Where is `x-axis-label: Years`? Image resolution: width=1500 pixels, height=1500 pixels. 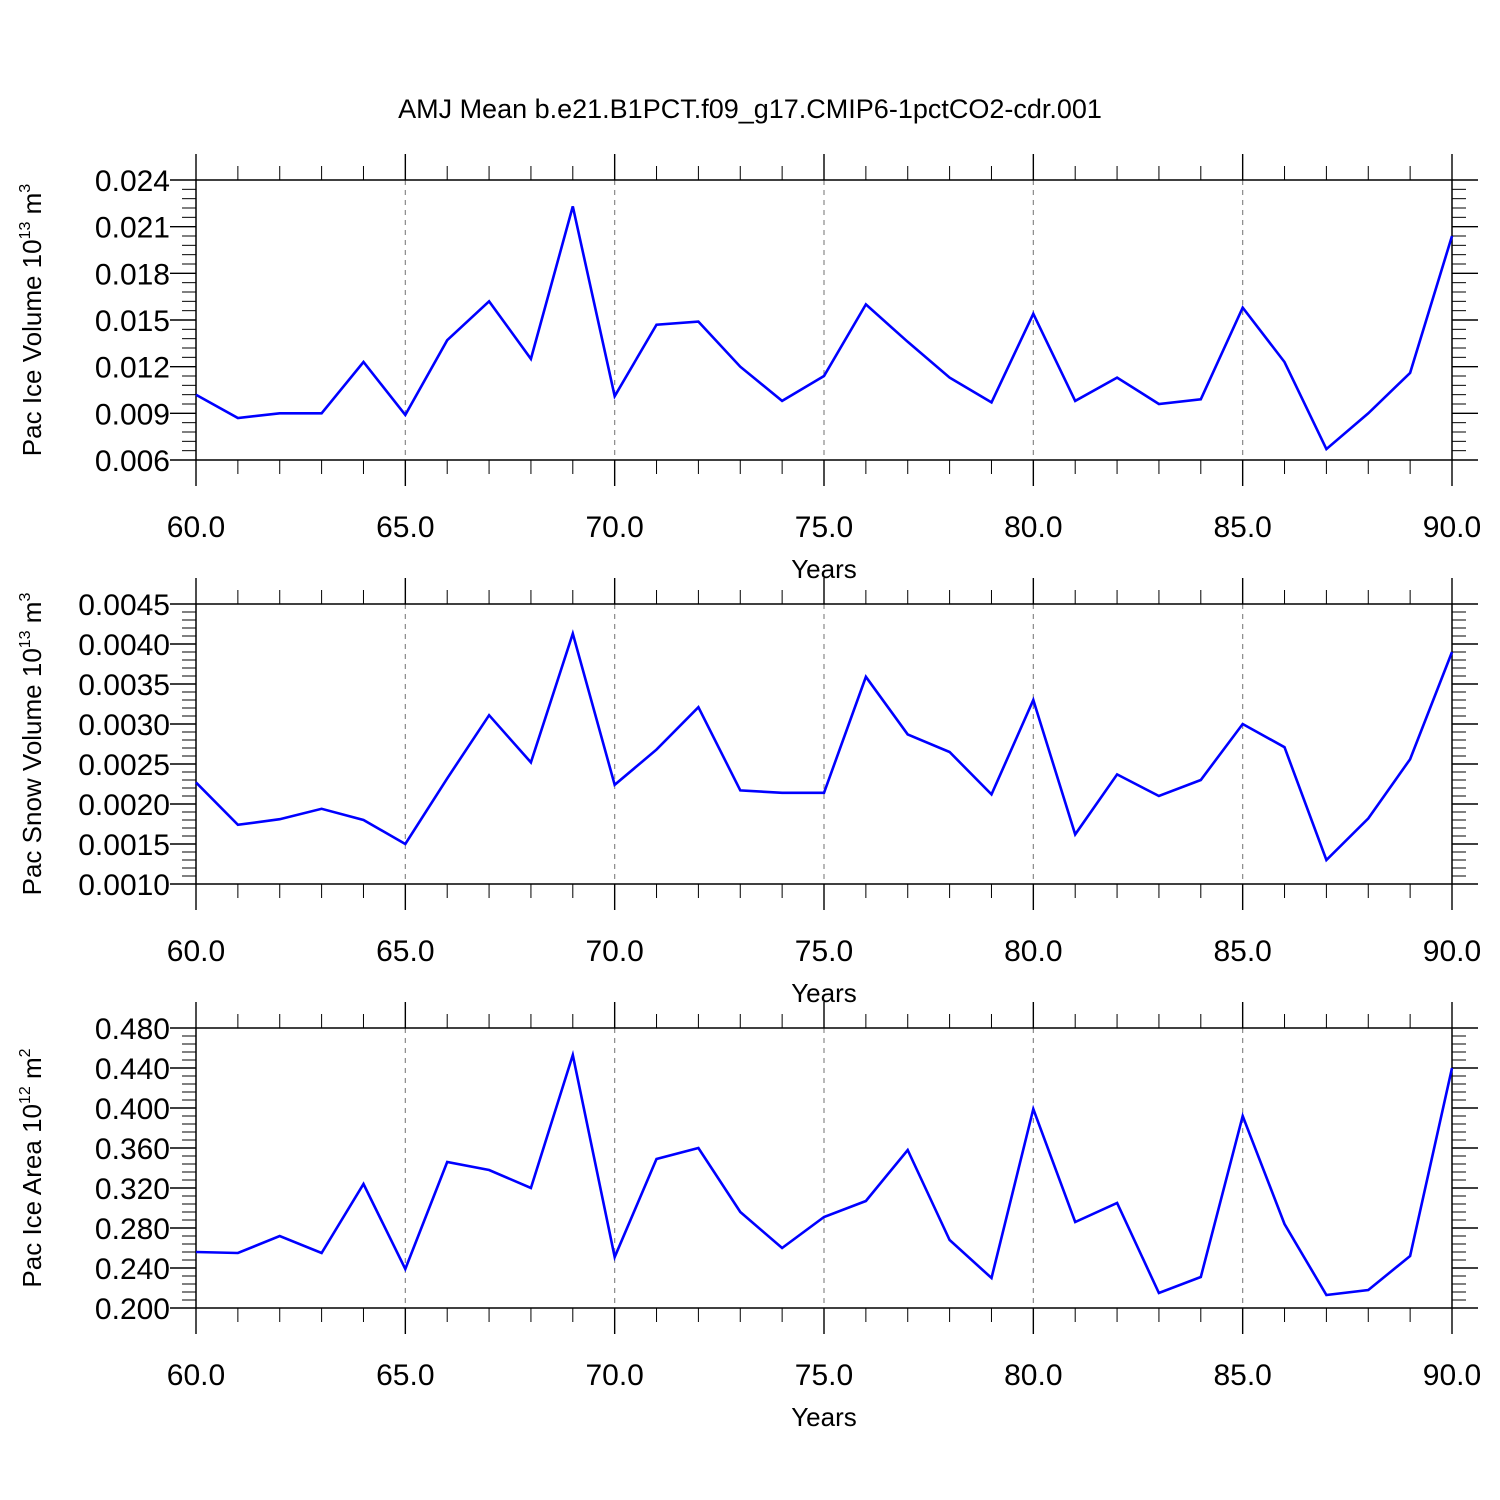
x-axis-label: Years is located at coordinates (824, 1417).